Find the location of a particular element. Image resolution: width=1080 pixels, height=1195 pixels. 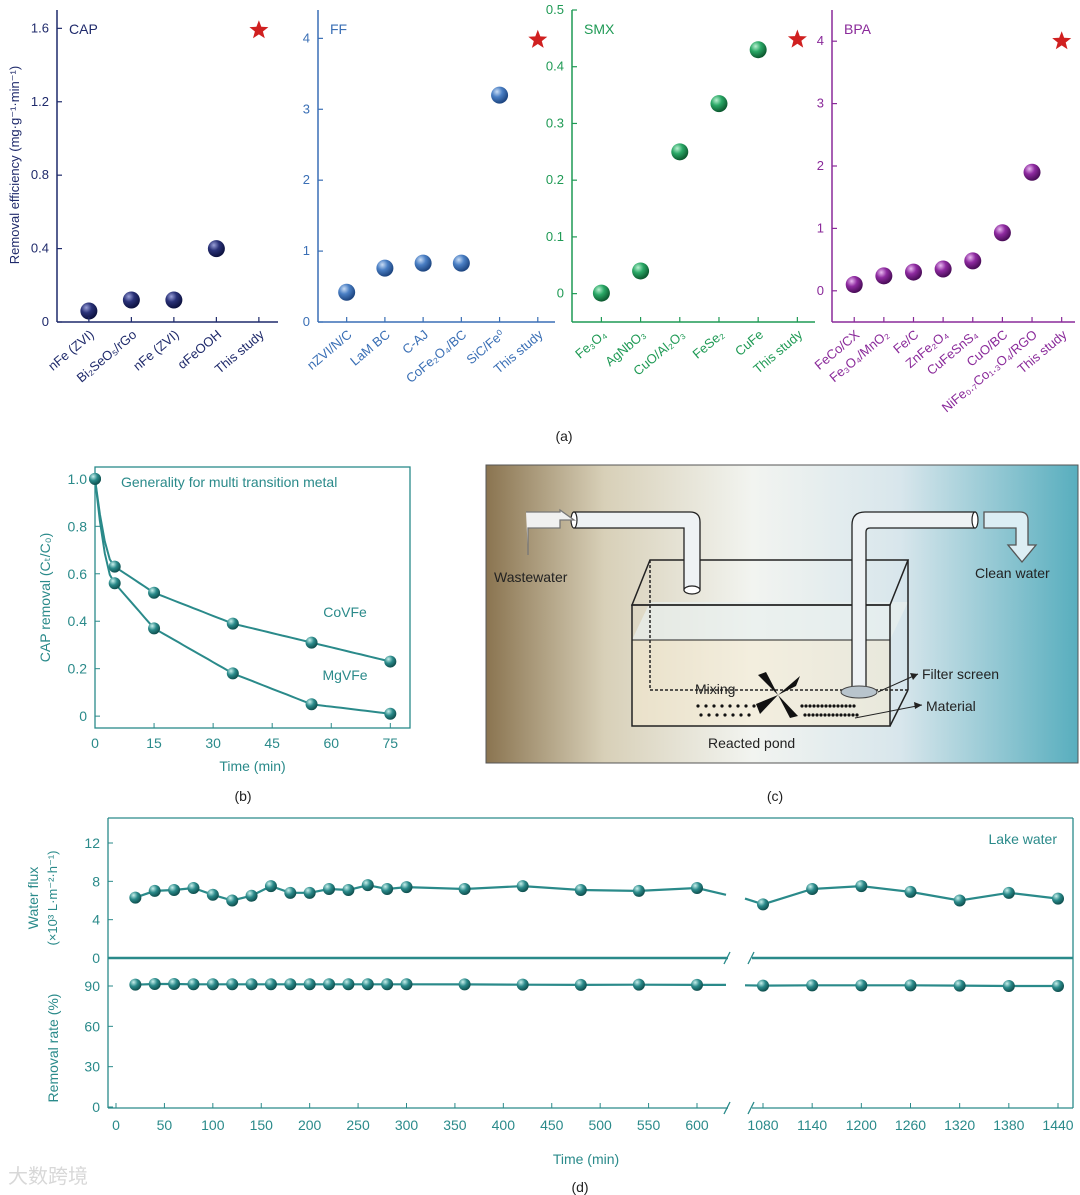

y-axis-label-top-unit: (×10³ L·m⁻²·h⁻¹) is located at coordinates (52, 898).